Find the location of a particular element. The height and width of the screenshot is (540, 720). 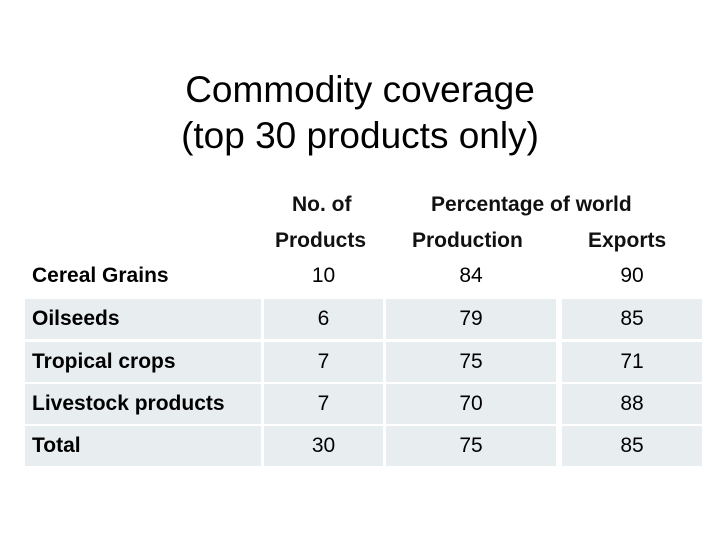

table-row-tropical-crops: Tropical crops 7 75 71 is located at coordinates (363, 363).